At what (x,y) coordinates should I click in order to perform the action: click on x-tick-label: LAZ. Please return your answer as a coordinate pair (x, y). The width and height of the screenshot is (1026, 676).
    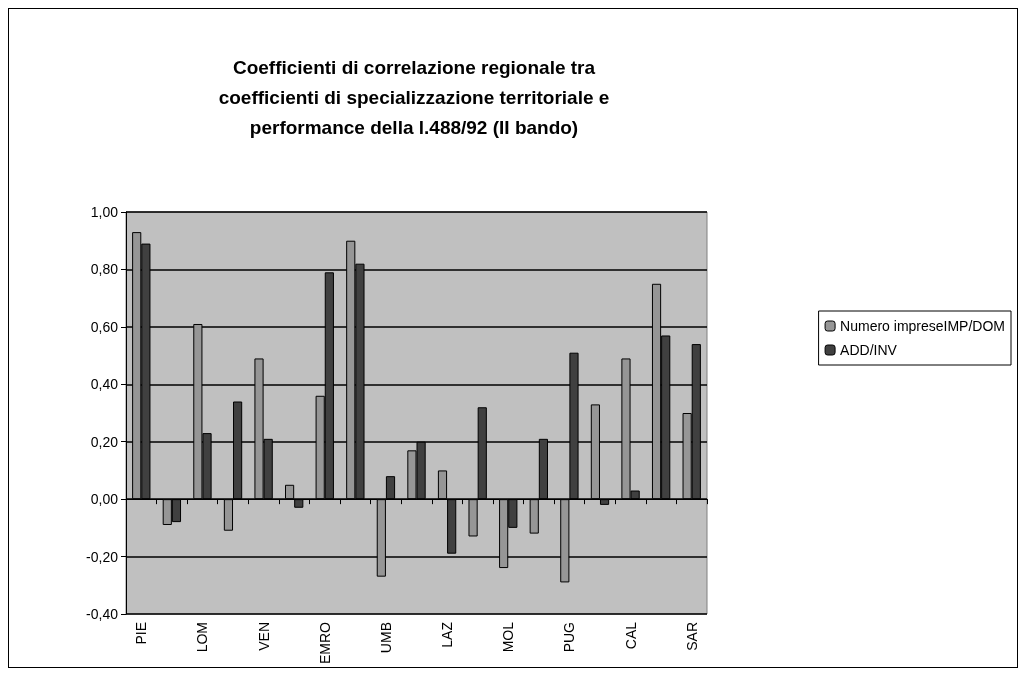
    Looking at the image, I should click on (447, 634).